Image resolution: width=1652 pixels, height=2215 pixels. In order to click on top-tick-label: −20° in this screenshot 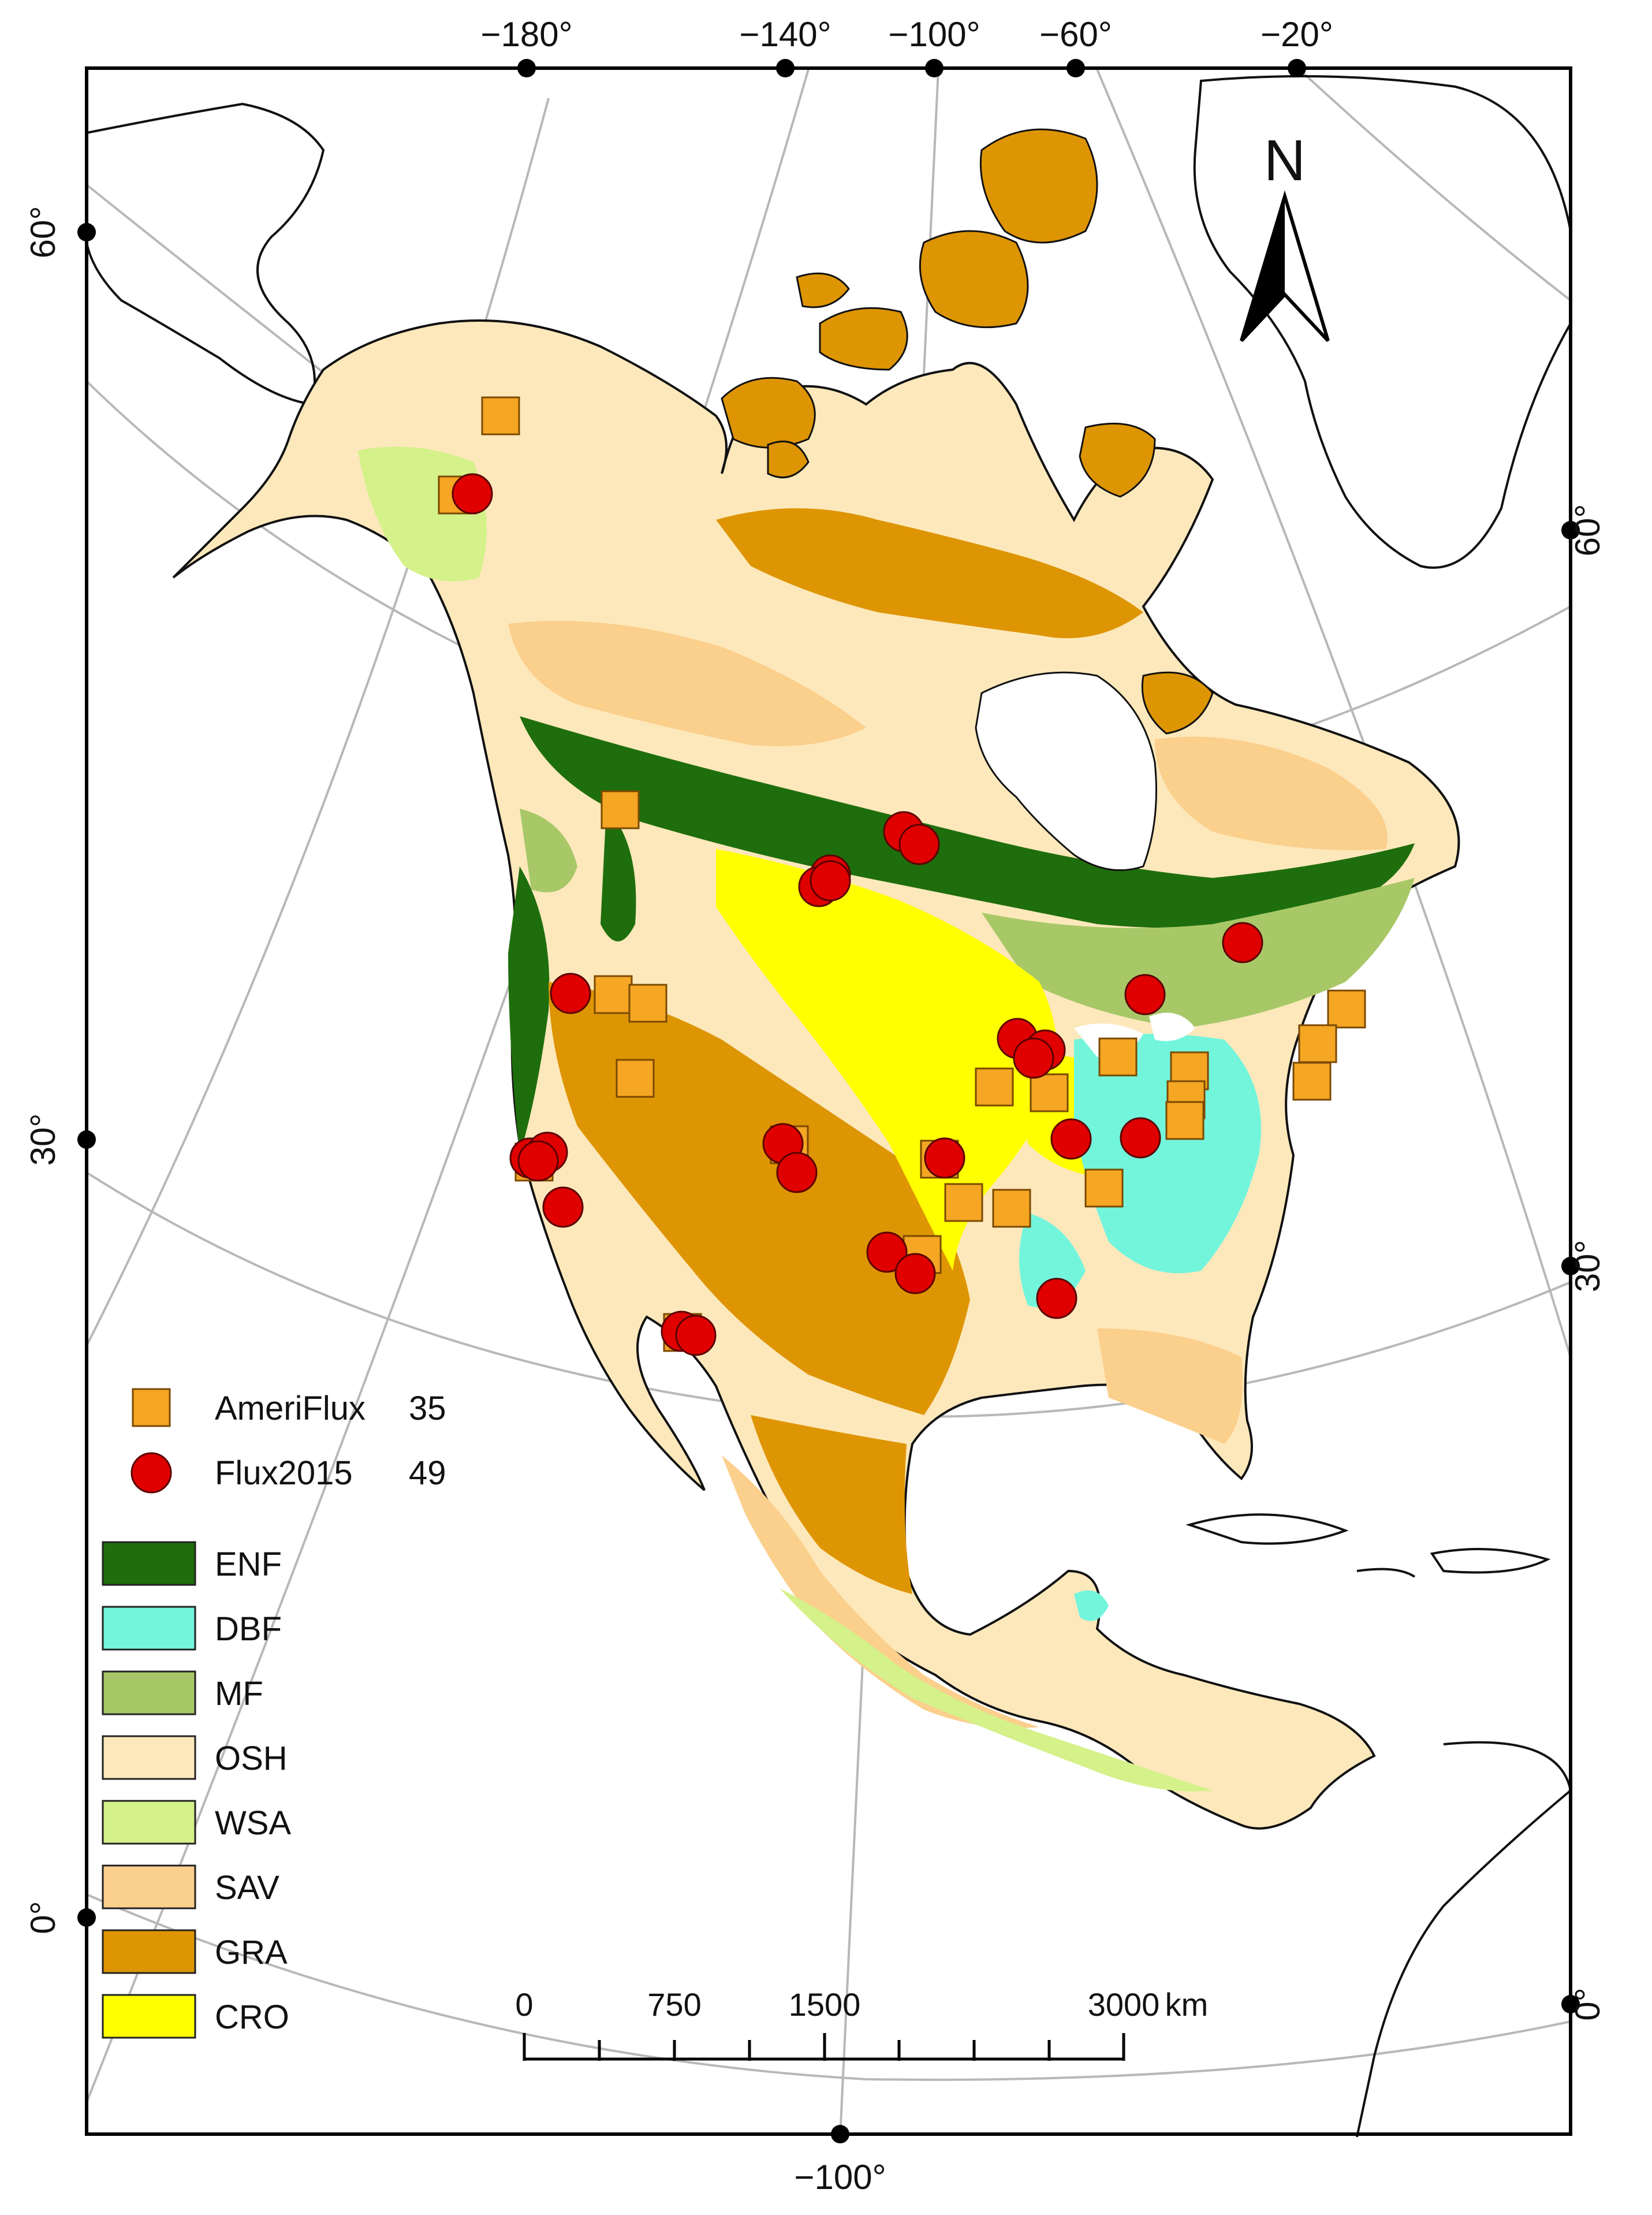, I will do `click(1297, 34)`.